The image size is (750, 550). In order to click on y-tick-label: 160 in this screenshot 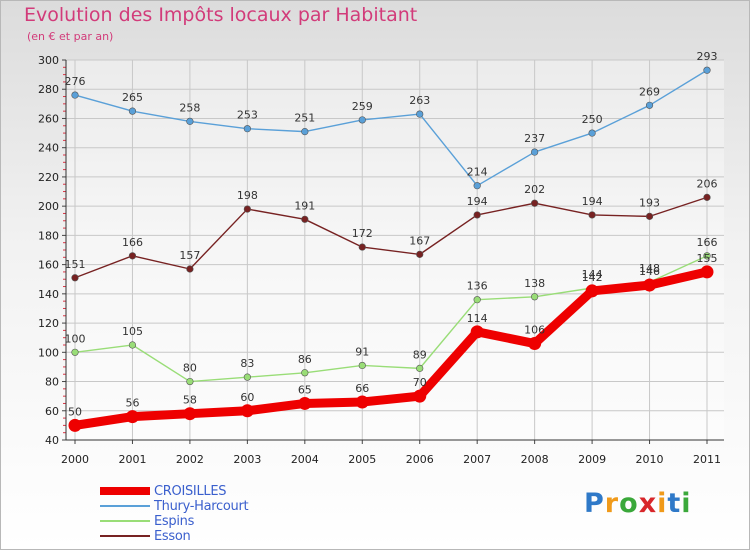, I will do `click(48, 265)`.